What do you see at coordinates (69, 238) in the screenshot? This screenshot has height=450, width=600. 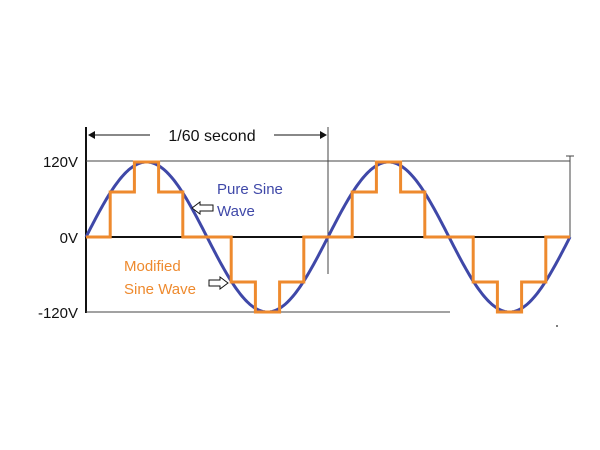 I see `y-label-middle: 0V` at bounding box center [69, 238].